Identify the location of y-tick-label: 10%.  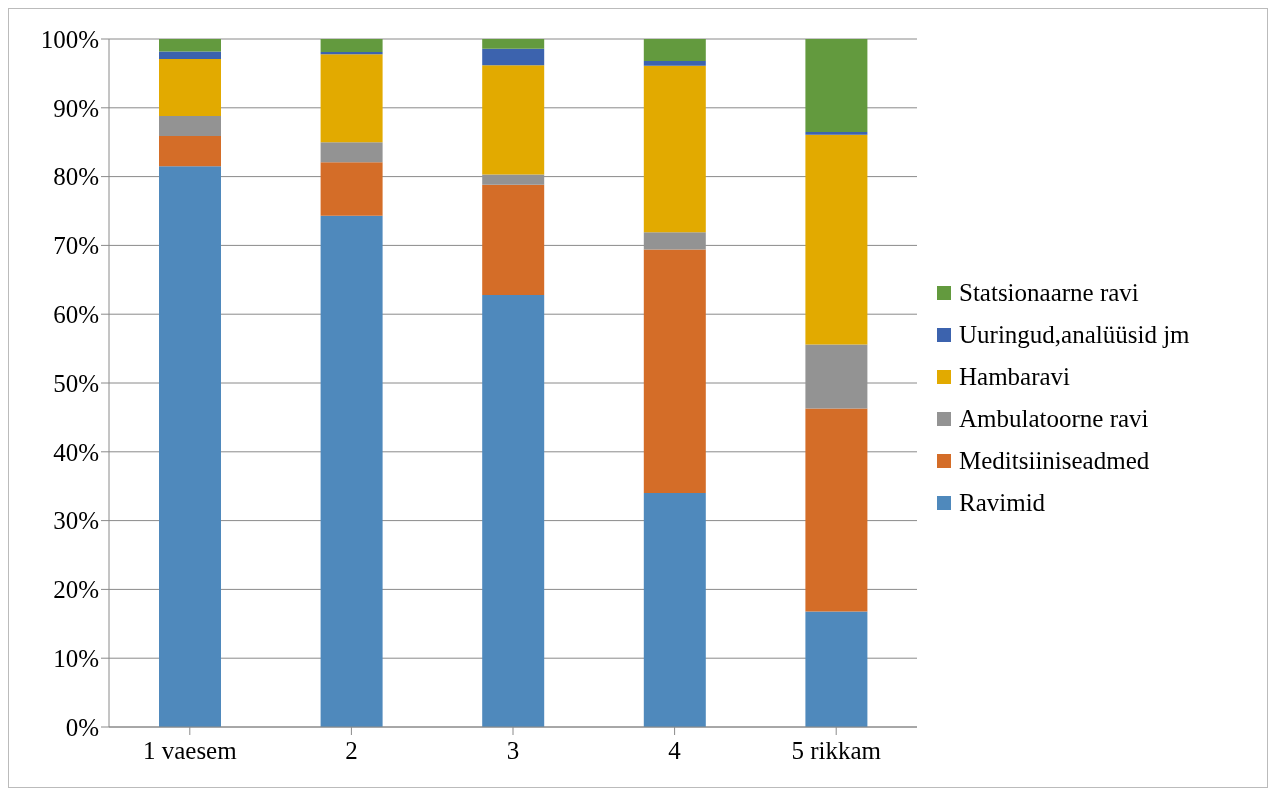
(76, 659).